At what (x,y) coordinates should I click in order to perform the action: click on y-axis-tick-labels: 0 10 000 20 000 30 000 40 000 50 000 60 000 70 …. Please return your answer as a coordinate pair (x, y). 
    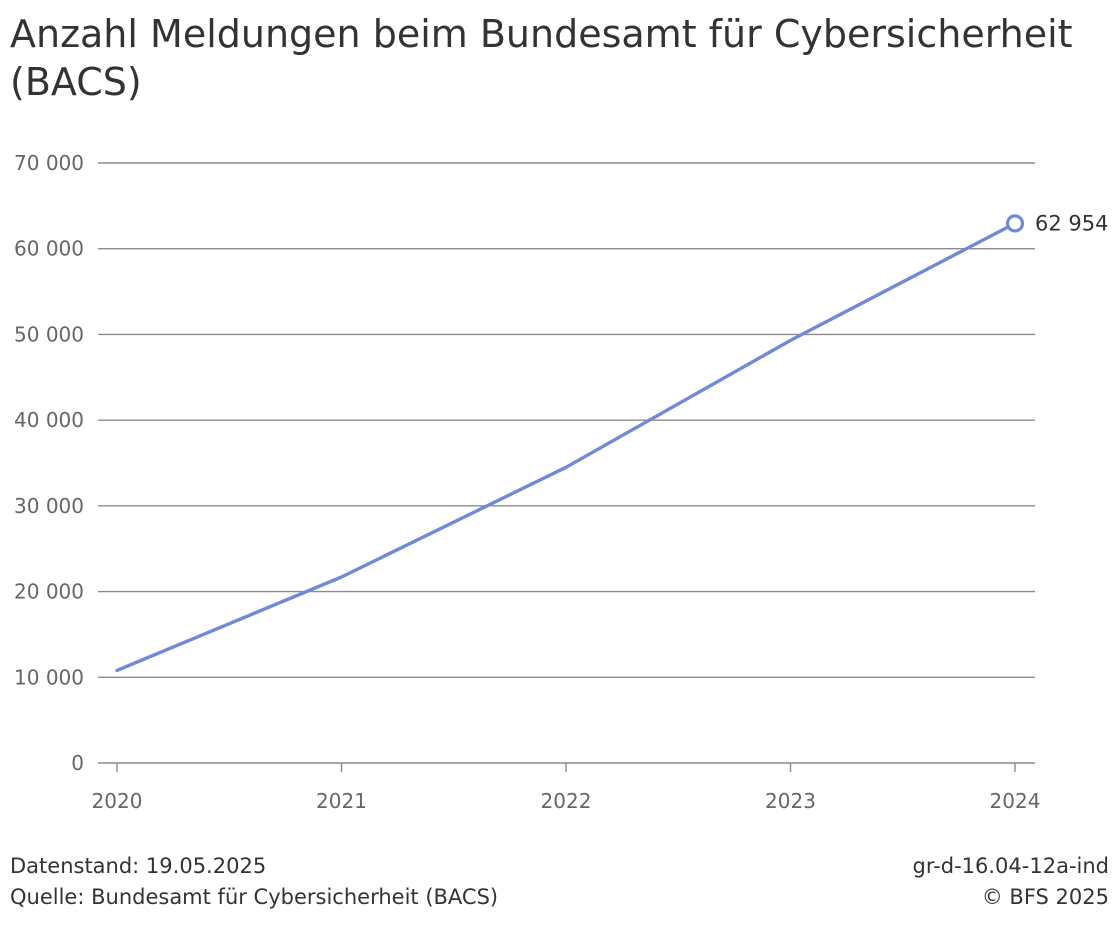
    Looking at the image, I should click on (49, 463).